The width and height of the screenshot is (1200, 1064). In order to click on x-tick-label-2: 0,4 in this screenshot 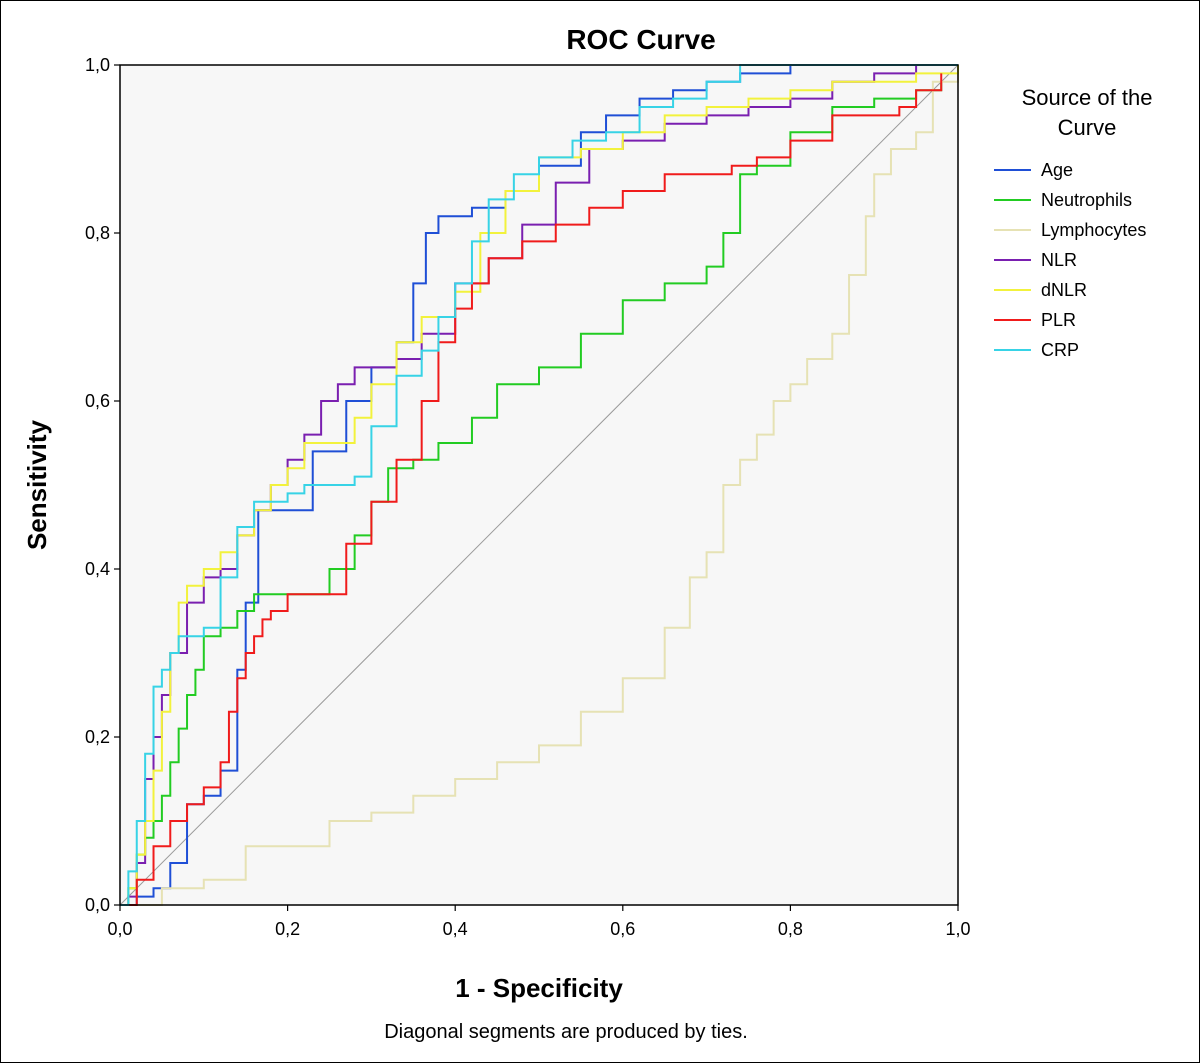, I will do `click(455, 929)`.